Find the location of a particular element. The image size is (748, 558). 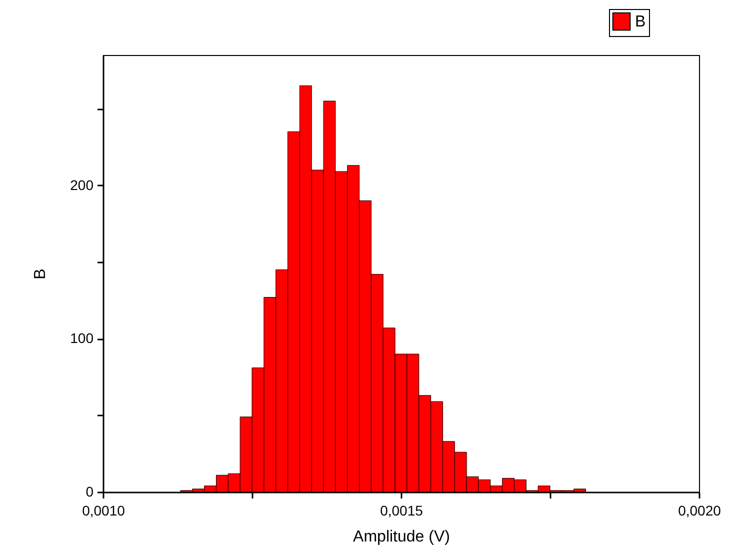

legend-label: B is located at coordinates (640, 22).